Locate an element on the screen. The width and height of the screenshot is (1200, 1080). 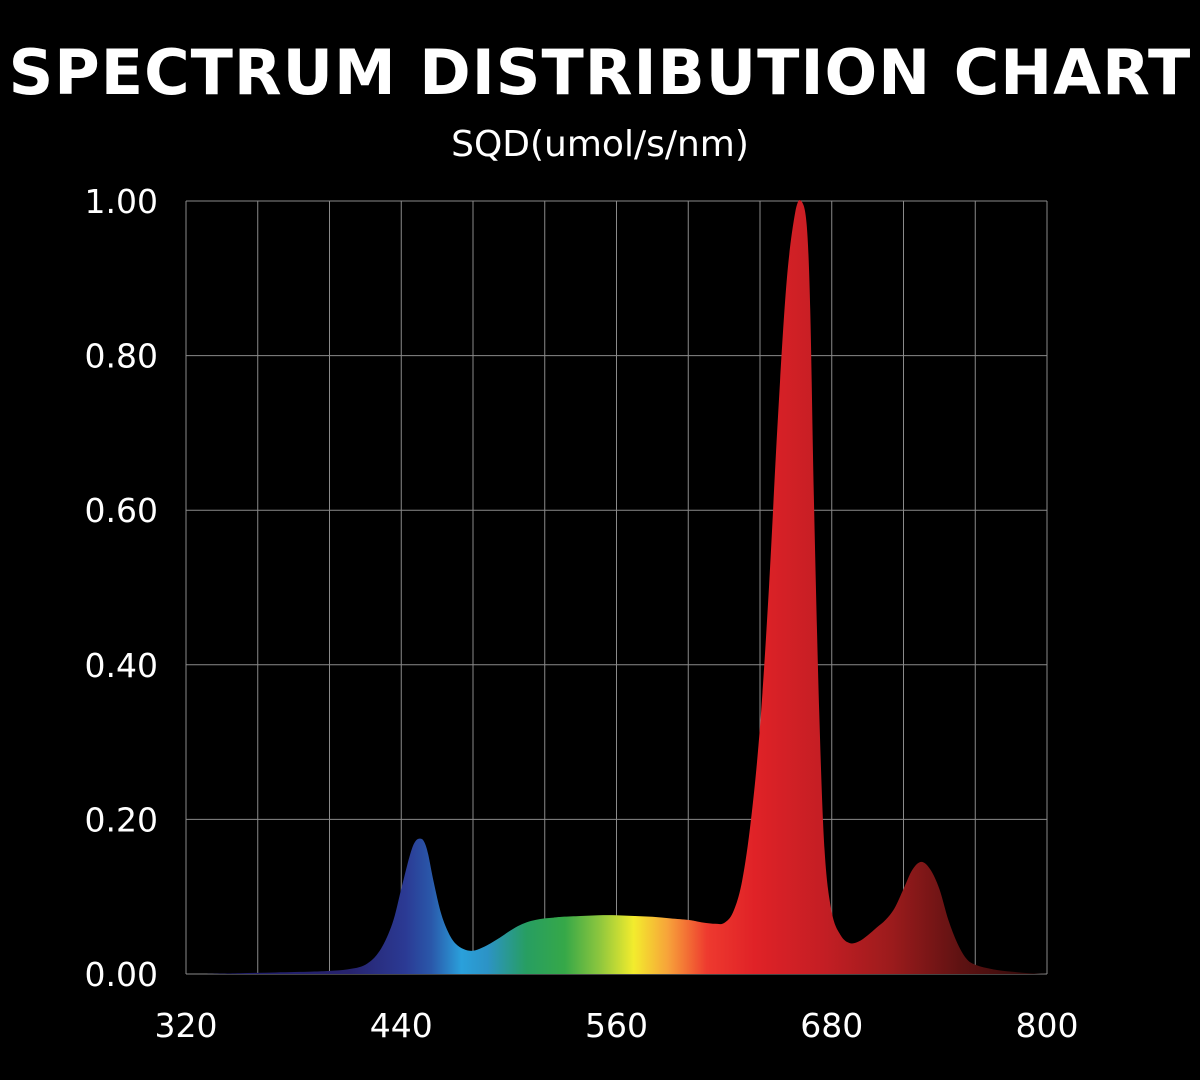
x-tick-label: 320 is located at coordinates (186, 1025).